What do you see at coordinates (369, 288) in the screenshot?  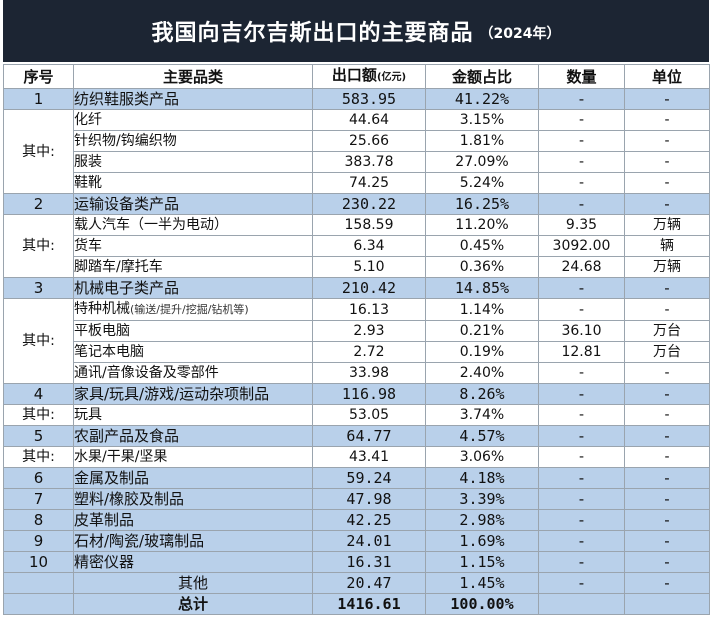 I see `row-value: 210.42` at bounding box center [369, 288].